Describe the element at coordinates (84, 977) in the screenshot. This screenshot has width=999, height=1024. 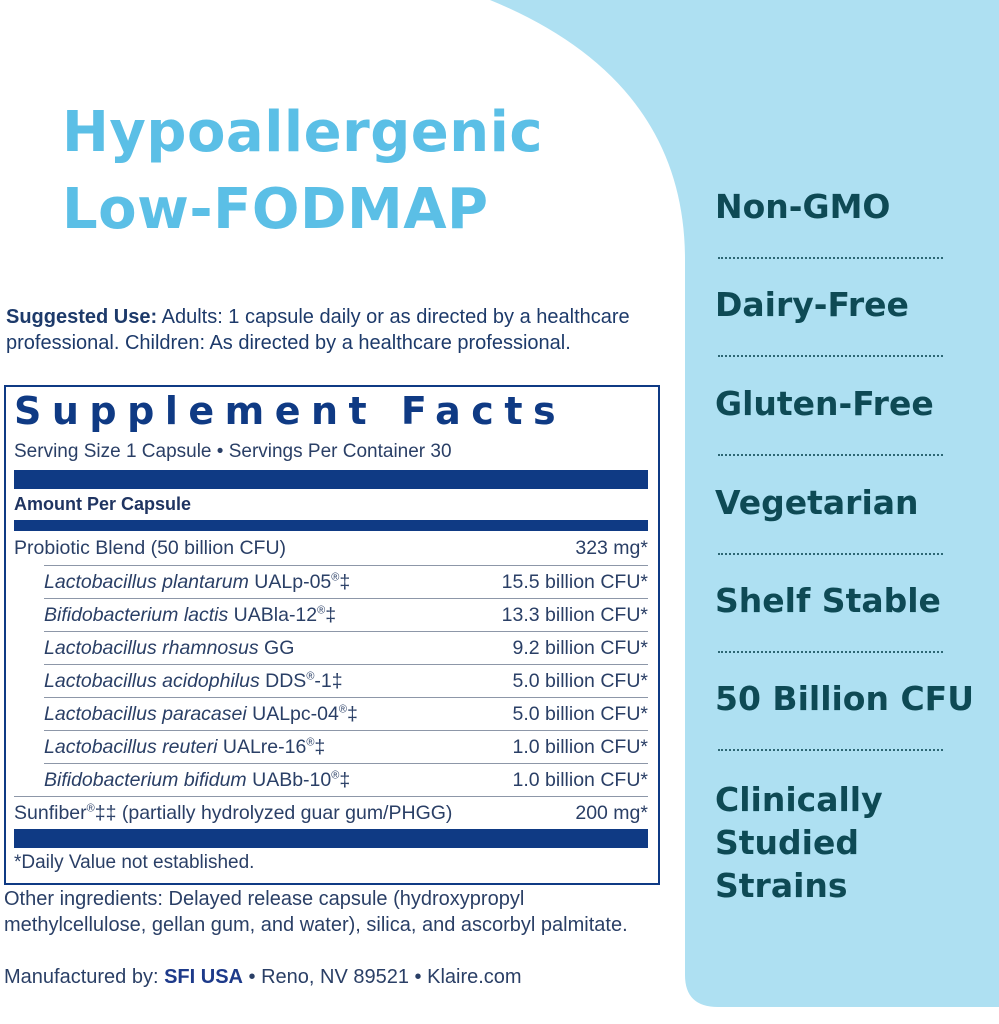
I see `manufacturer-label: Manufactured by:` at that location.